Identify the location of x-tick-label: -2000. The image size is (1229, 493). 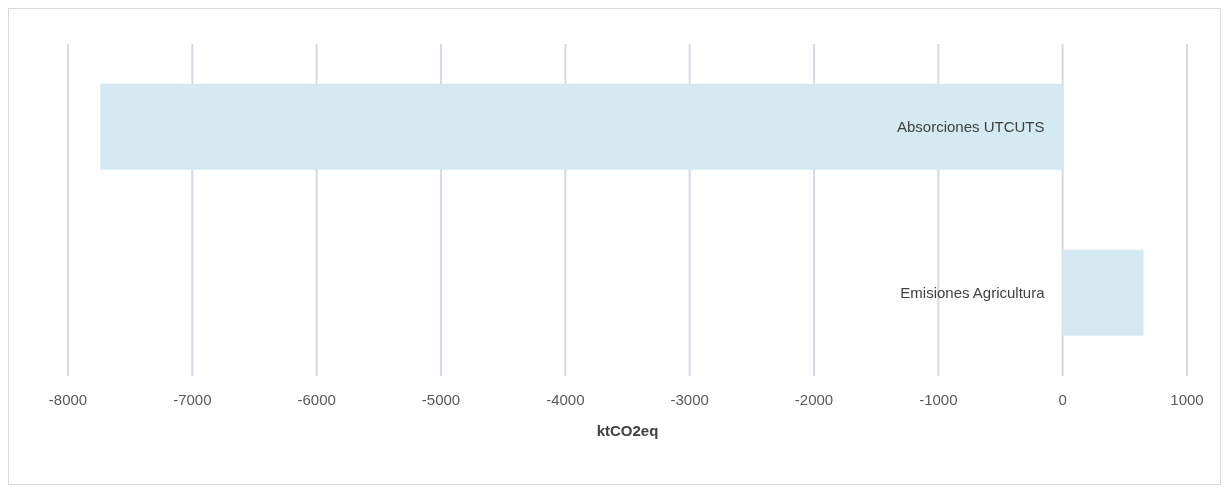
(814, 399).